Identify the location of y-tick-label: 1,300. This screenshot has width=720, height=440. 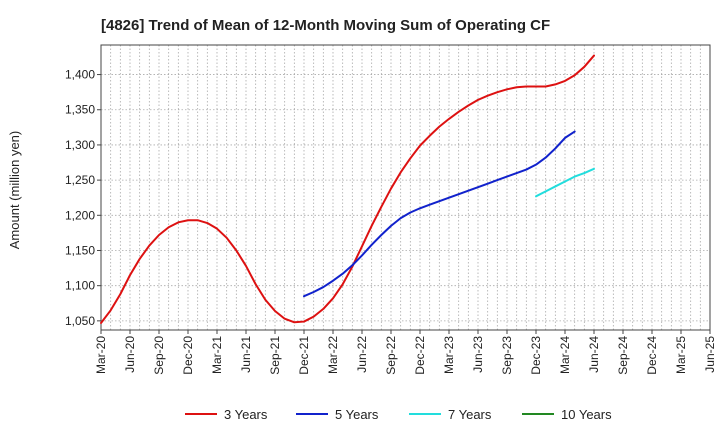
(80, 145).